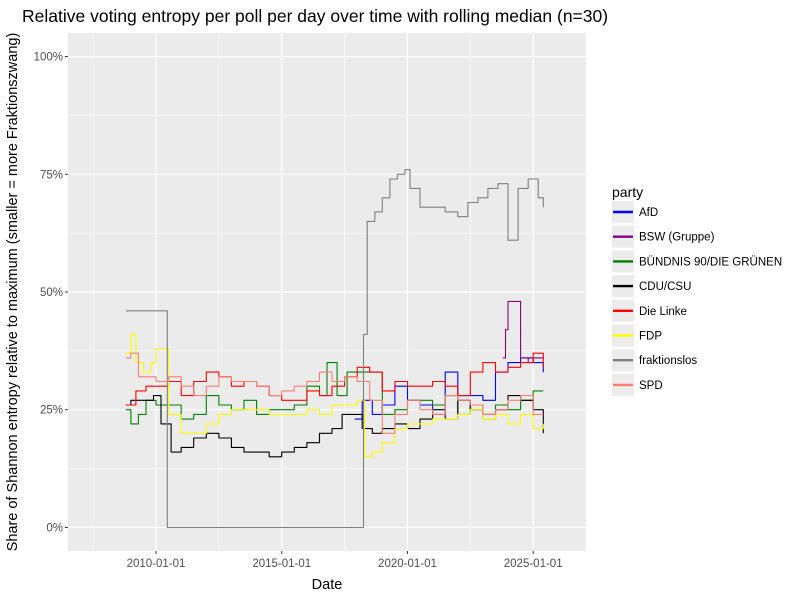 Image resolution: width=800 pixels, height=600 pixels. What do you see at coordinates (54, 528) in the screenshot?
I see `y-tick-label: 0%` at bounding box center [54, 528].